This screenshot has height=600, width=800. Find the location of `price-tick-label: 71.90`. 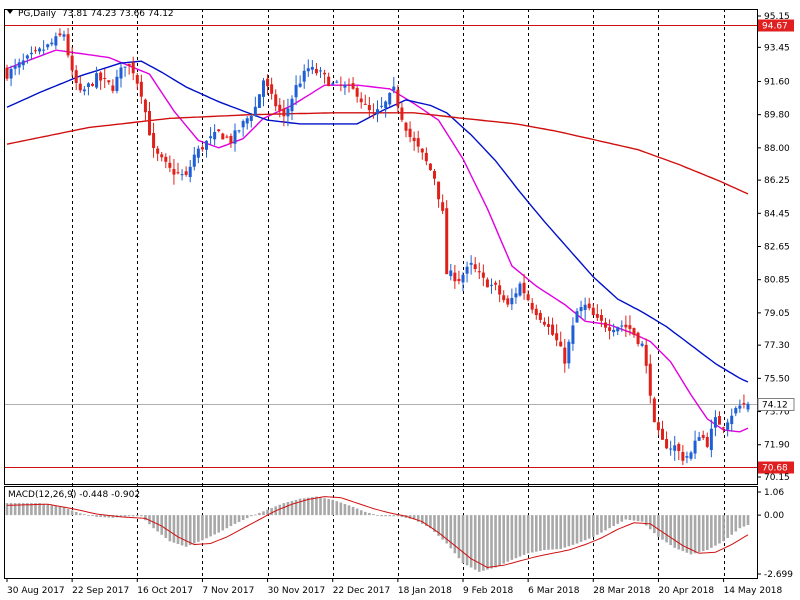

price-tick-label: 71.90 is located at coordinates (777, 446).